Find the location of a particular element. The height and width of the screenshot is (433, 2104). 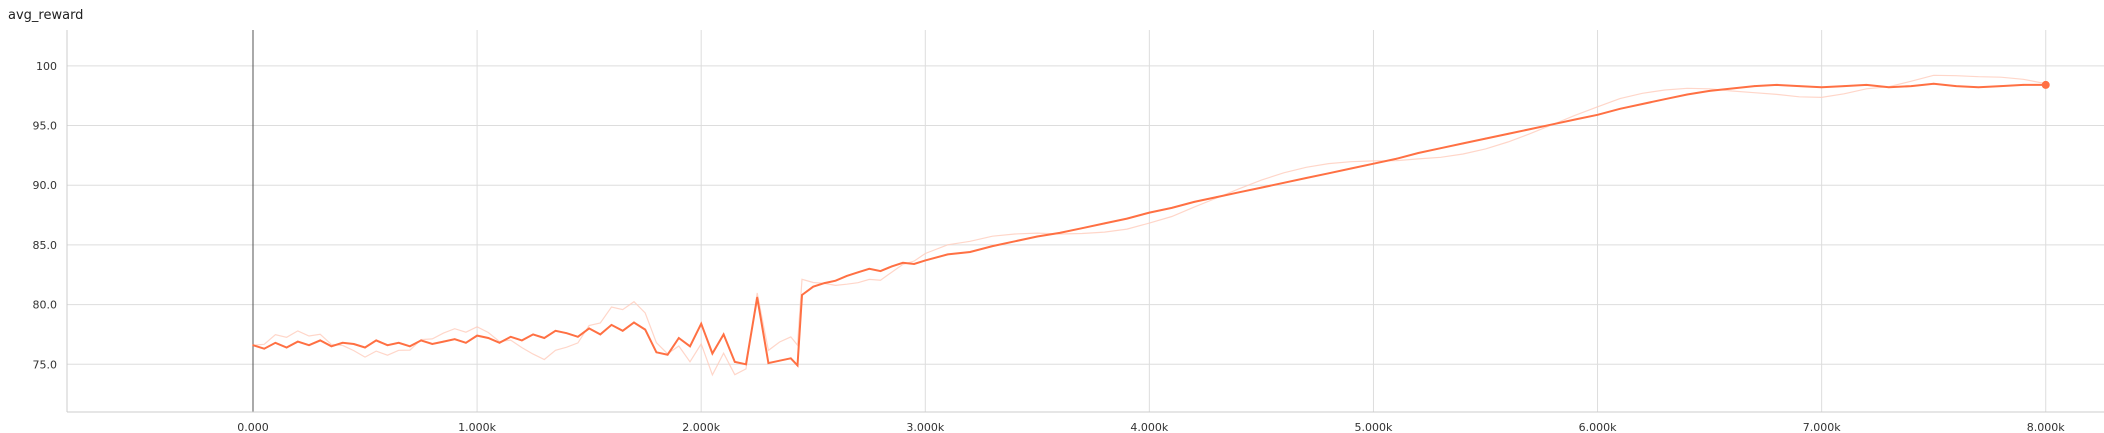

x-tick-label: 2.000k is located at coordinates (701, 427).